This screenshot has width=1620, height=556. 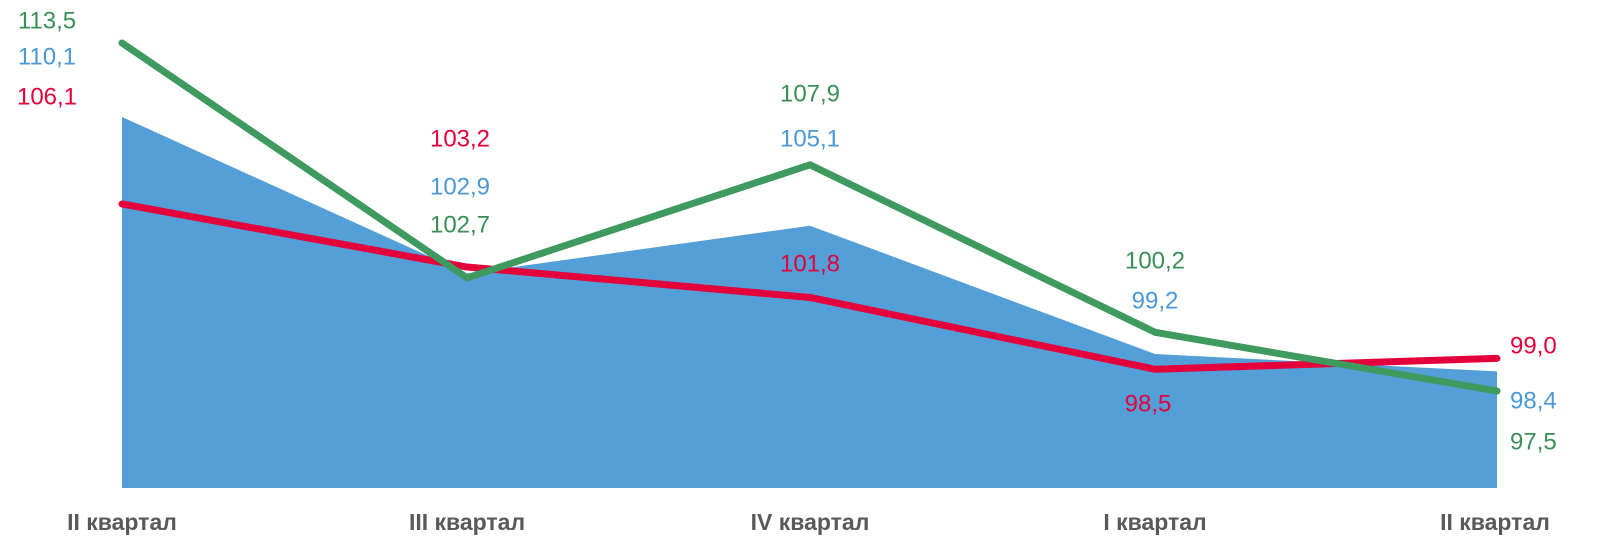 I want to click on data-label: 113,5, so click(x=47, y=20).